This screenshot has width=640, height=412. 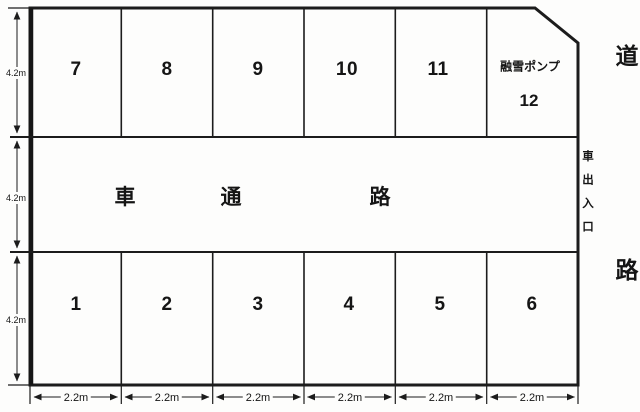 What do you see at coordinates (440, 304) in the screenshot?
I see `space-label-5: 5` at bounding box center [440, 304].